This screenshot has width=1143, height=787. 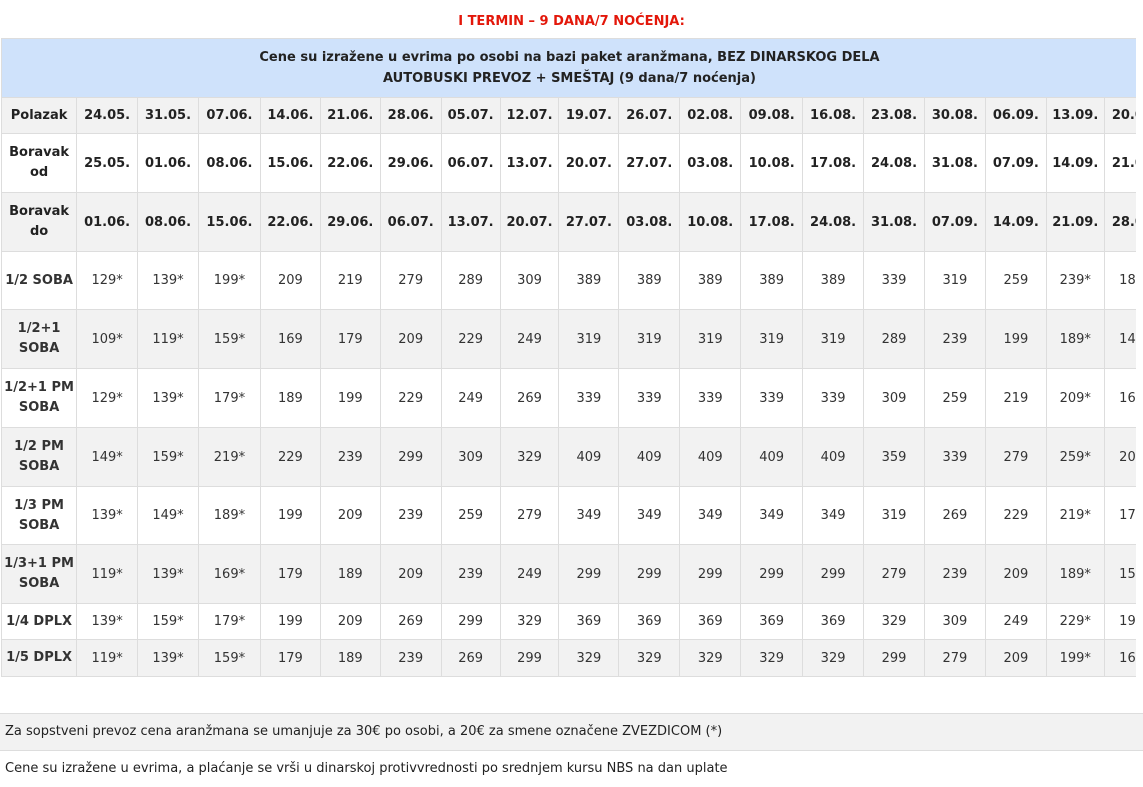 What do you see at coordinates (290, 457) in the screenshot?
I see `price-cell: 229` at bounding box center [290, 457].